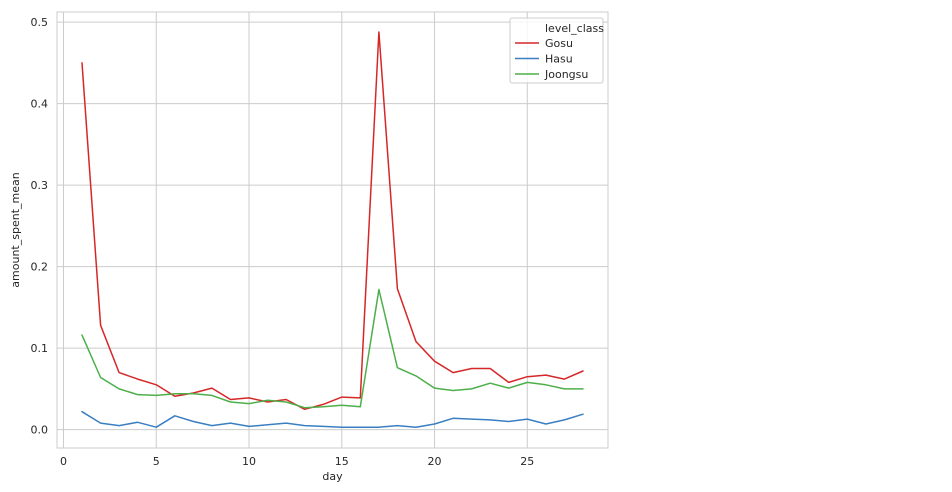  What do you see at coordinates (332, 419) in the screenshot?
I see `series-line-hasu` at bounding box center [332, 419].